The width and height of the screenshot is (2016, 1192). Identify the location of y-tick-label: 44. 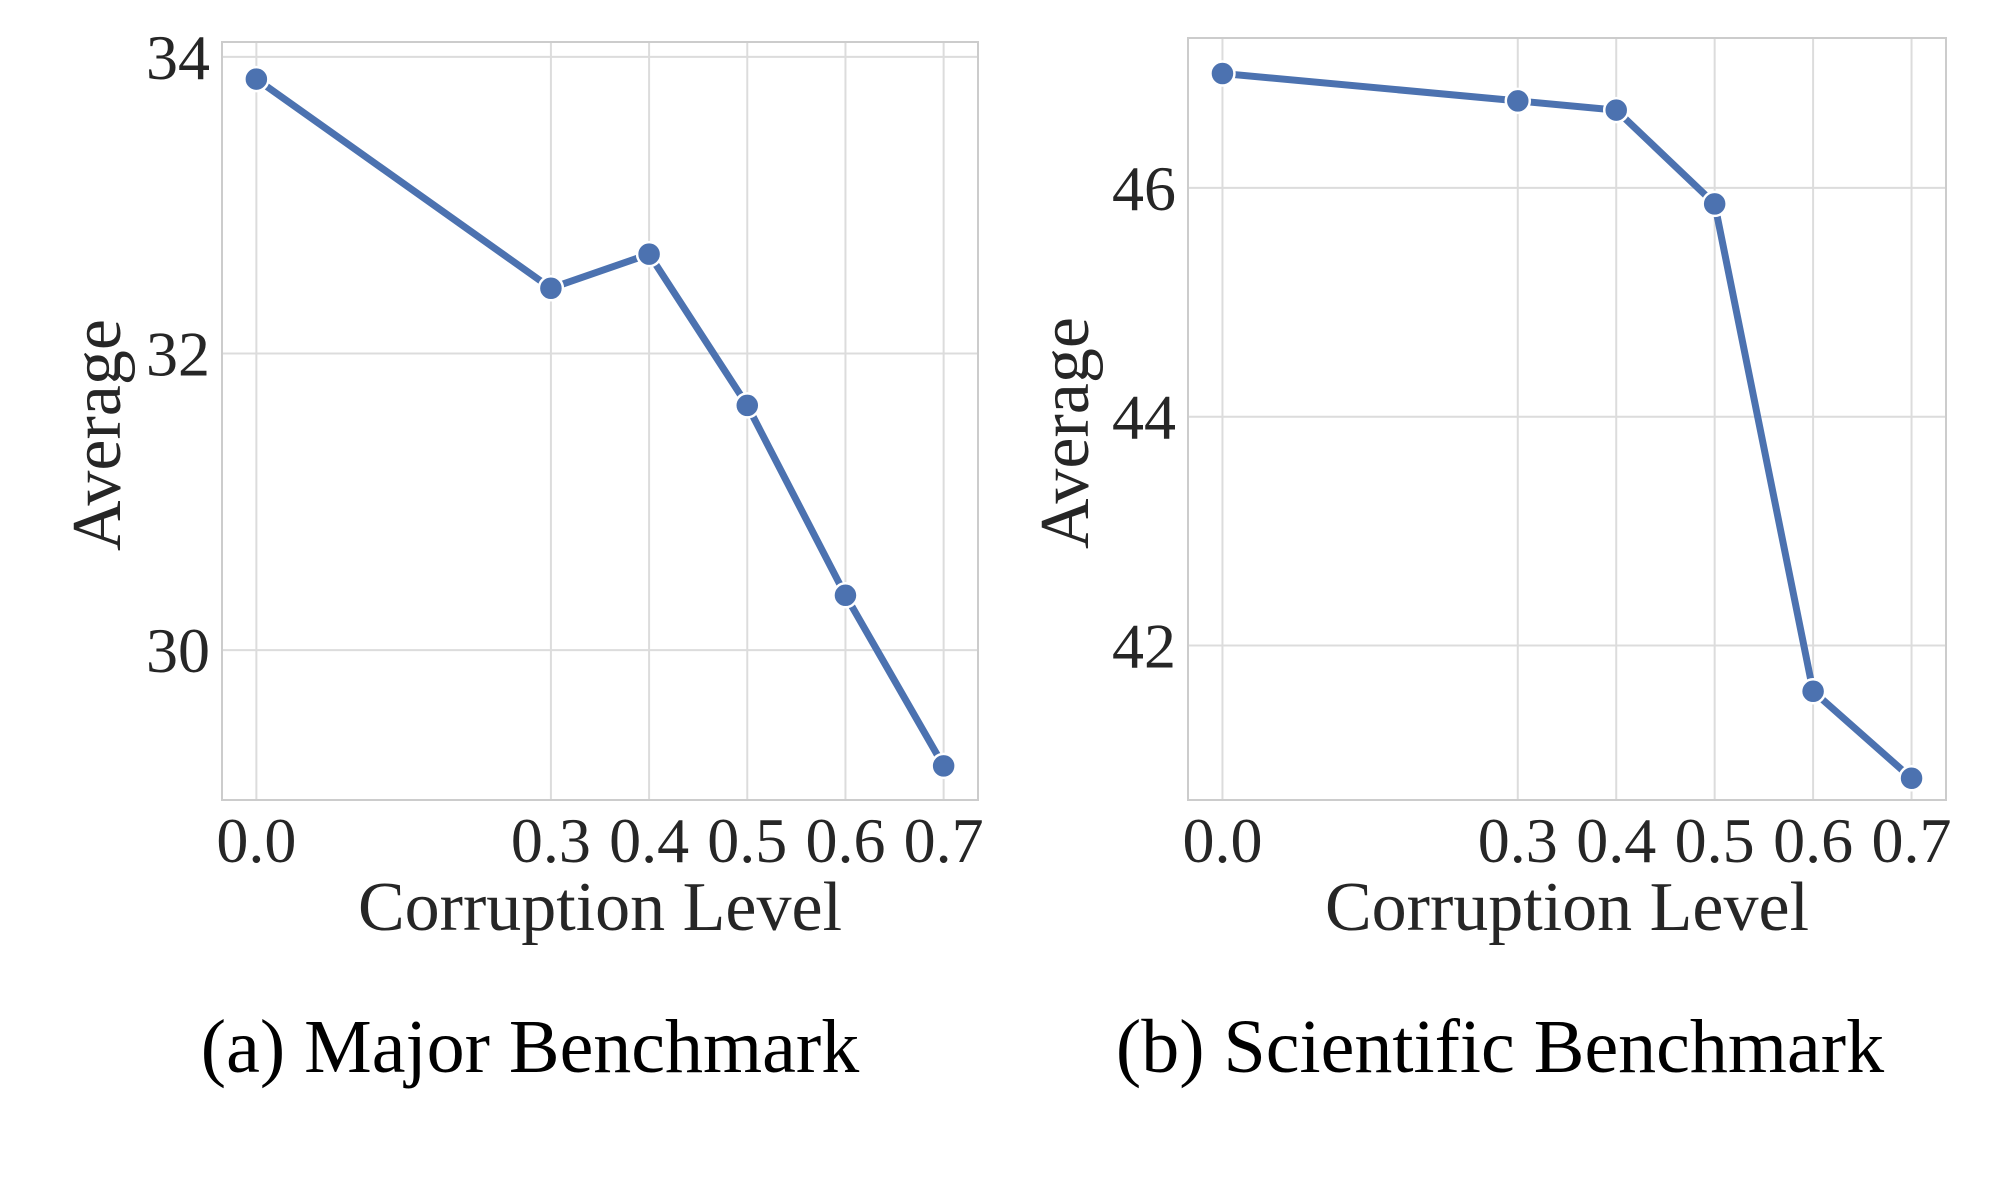
(1144, 417).